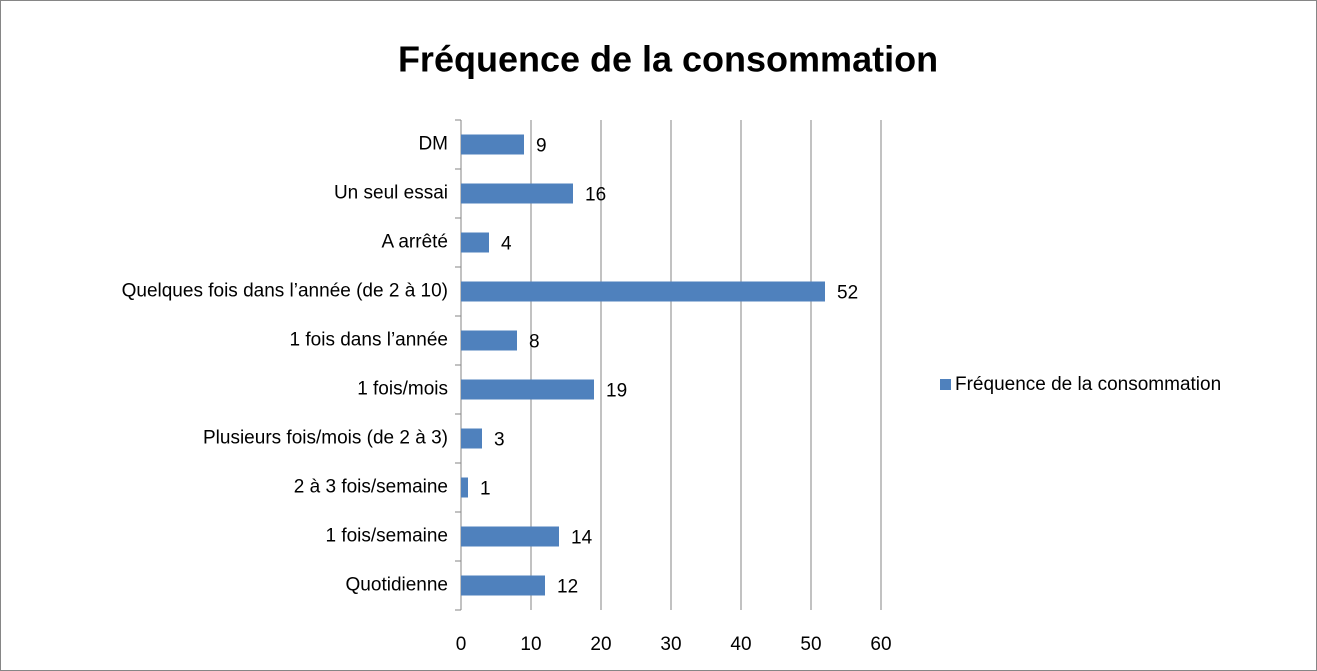 This screenshot has height=671, width=1317. What do you see at coordinates (541, 146) in the screenshot?
I see `data-label: 9` at bounding box center [541, 146].